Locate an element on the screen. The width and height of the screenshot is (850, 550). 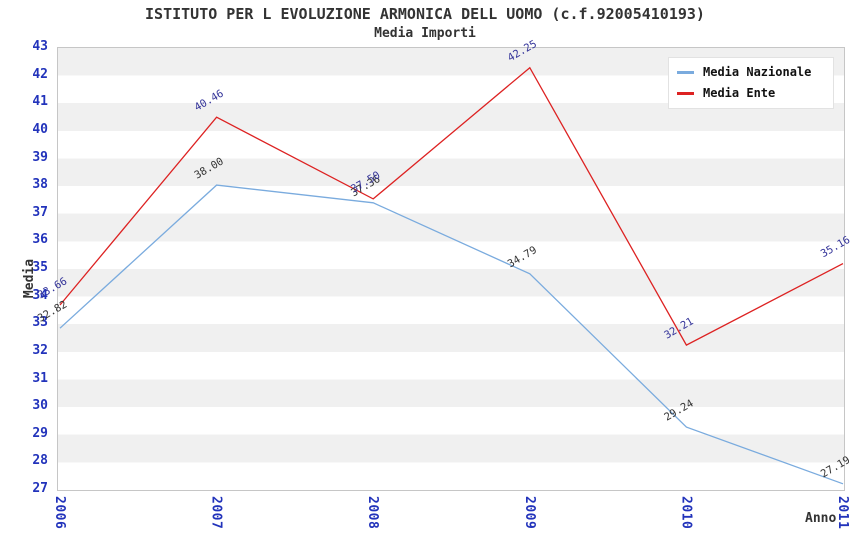
y-tick-label: 27 is located at coordinates (40, 488).